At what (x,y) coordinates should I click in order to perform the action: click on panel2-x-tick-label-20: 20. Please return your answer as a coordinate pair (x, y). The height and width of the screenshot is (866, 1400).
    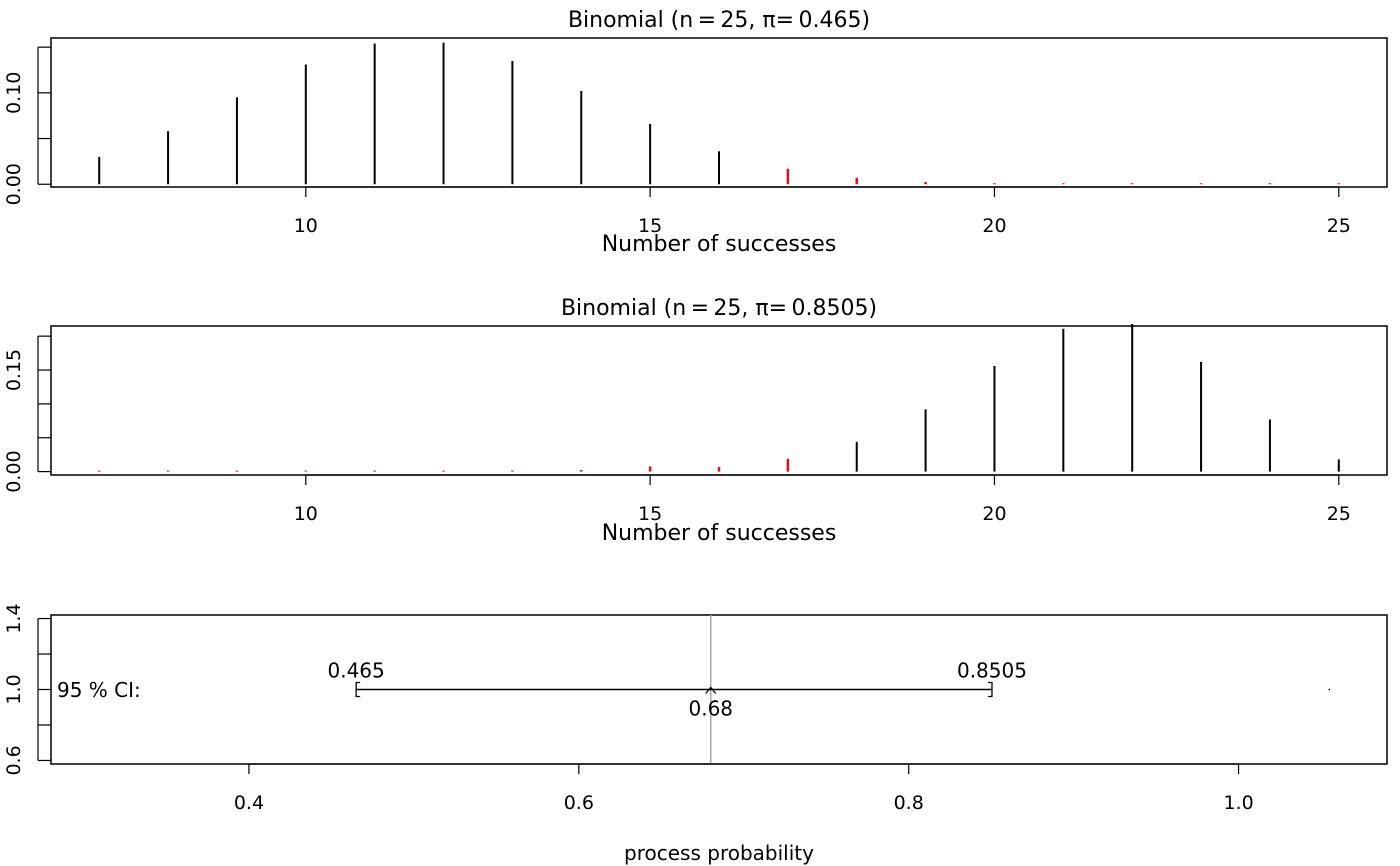
    Looking at the image, I should click on (994, 514).